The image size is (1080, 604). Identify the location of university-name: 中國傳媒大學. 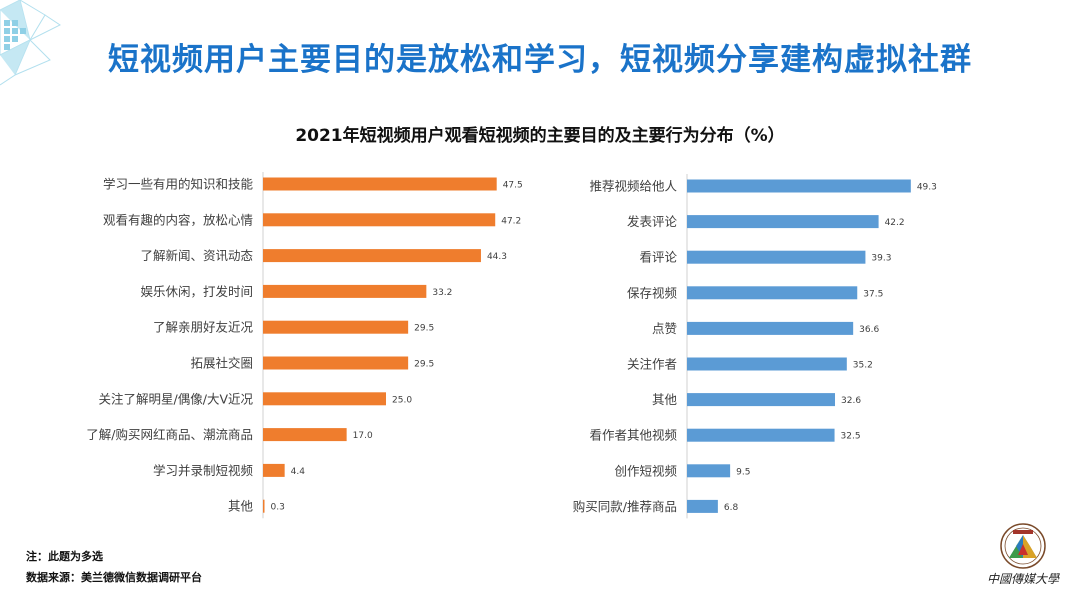
(1022, 579).